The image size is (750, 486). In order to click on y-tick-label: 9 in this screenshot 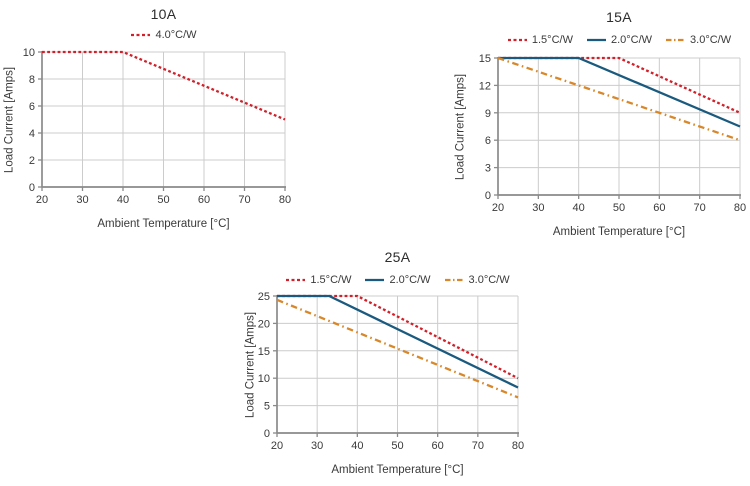, I will do `click(488, 114)`.